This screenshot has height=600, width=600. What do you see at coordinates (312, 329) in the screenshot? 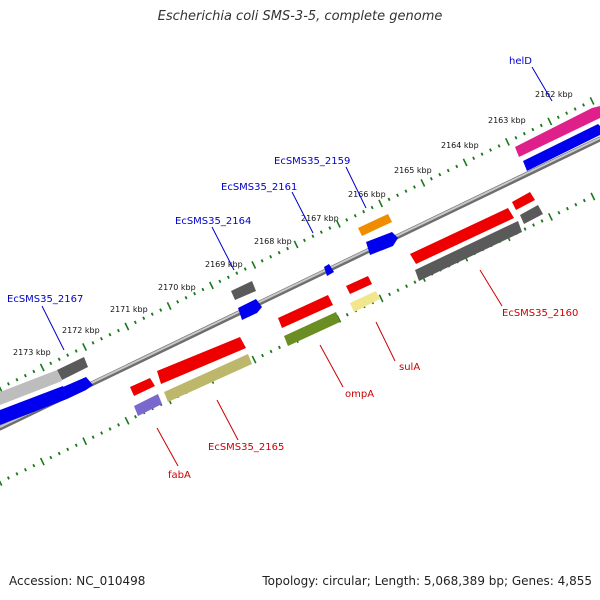
I see `gene-olive-ompA` at bounding box center [312, 329].